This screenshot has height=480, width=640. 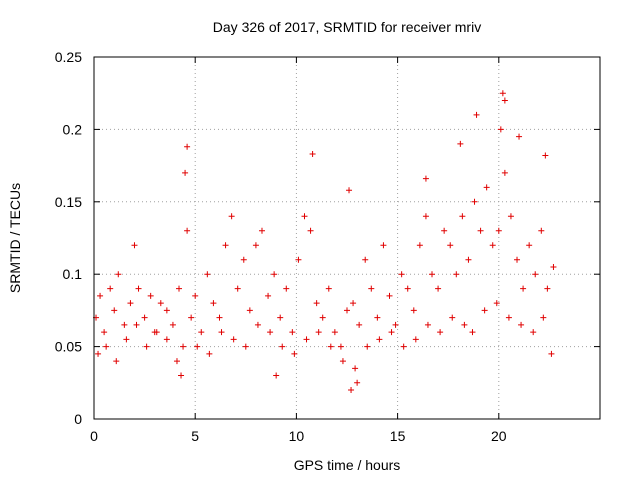 I want to click on y-axis-label: SRMTID / TECUs, so click(x=15, y=238).